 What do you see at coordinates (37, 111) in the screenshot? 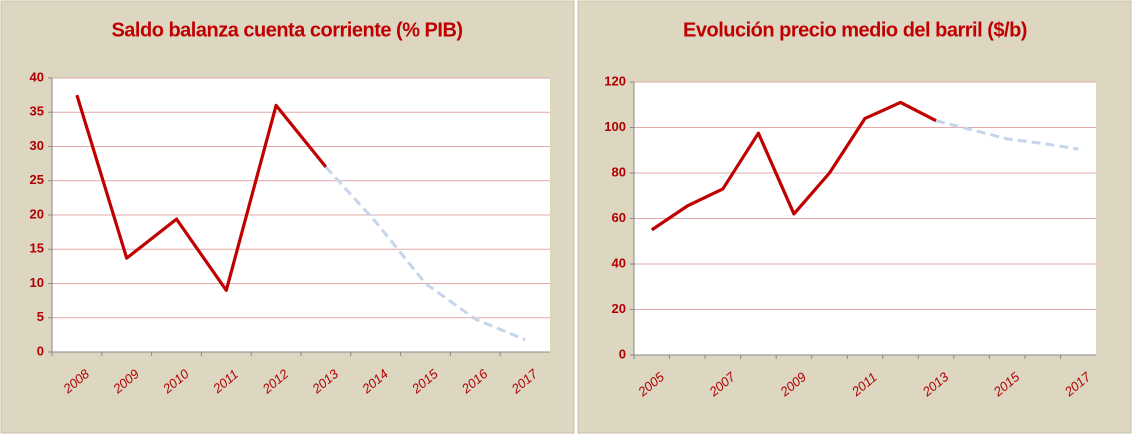
I see `y-tick-label: 35` at bounding box center [37, 111].